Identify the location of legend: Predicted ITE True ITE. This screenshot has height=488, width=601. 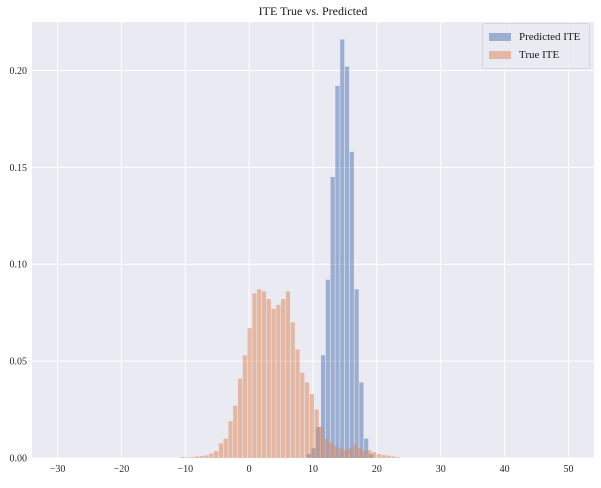
(536, 46).